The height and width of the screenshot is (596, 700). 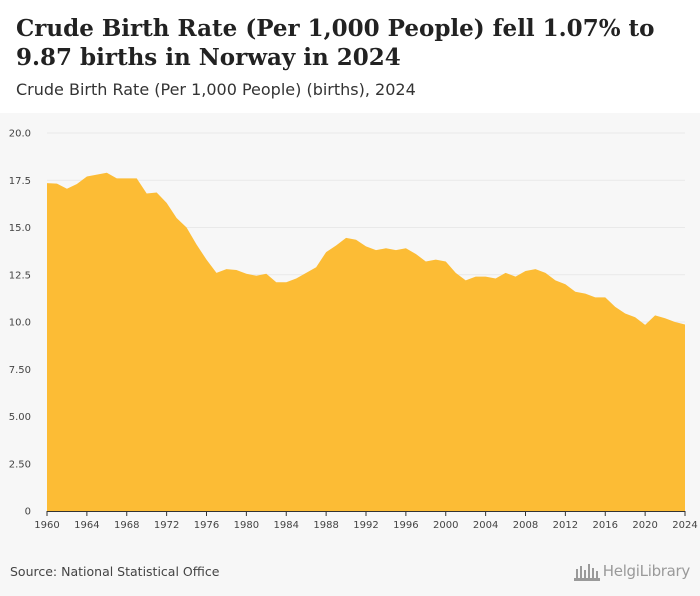 I want to click on x-tick-label: 2008, so click(x=525, y=525).